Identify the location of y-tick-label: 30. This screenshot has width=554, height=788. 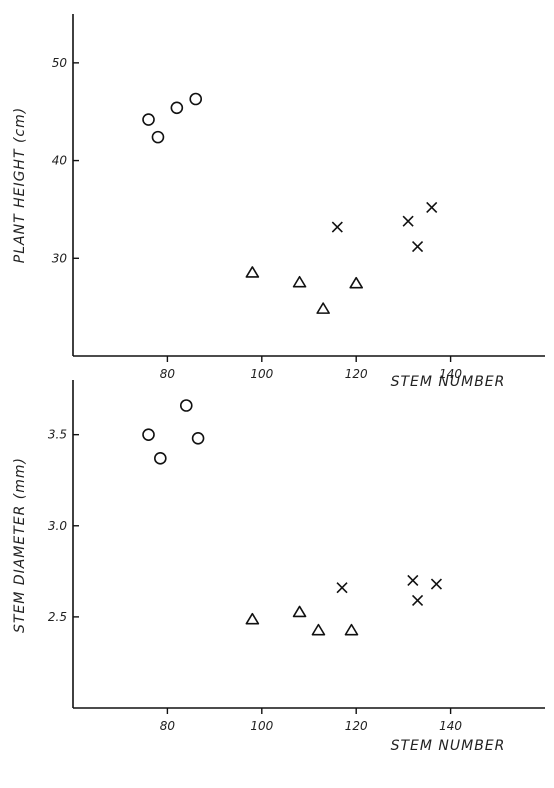
(60, 258).